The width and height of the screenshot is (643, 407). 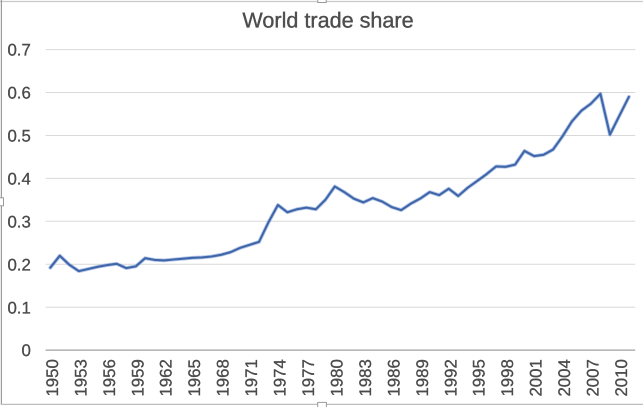 I want to click on svg-text: 0, so click(x=25, y=350).